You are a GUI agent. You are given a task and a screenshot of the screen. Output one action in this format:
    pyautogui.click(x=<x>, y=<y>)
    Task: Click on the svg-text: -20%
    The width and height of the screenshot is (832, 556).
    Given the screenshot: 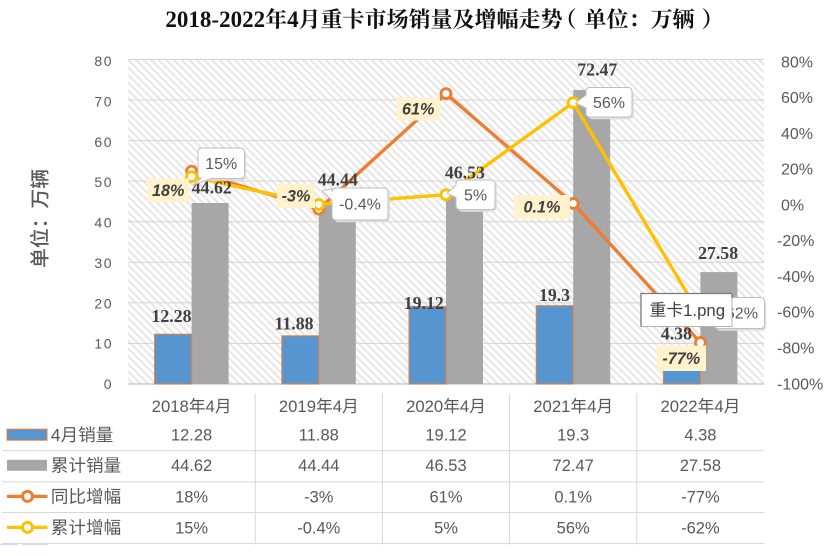 What is the action you would take?
    pyautogui.click(x=795, y=241)
    